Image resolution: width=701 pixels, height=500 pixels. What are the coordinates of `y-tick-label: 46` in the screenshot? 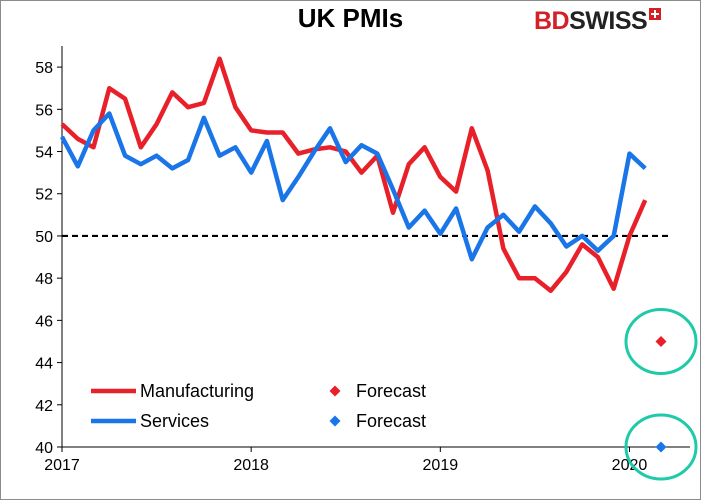 It's located at (44, 321).